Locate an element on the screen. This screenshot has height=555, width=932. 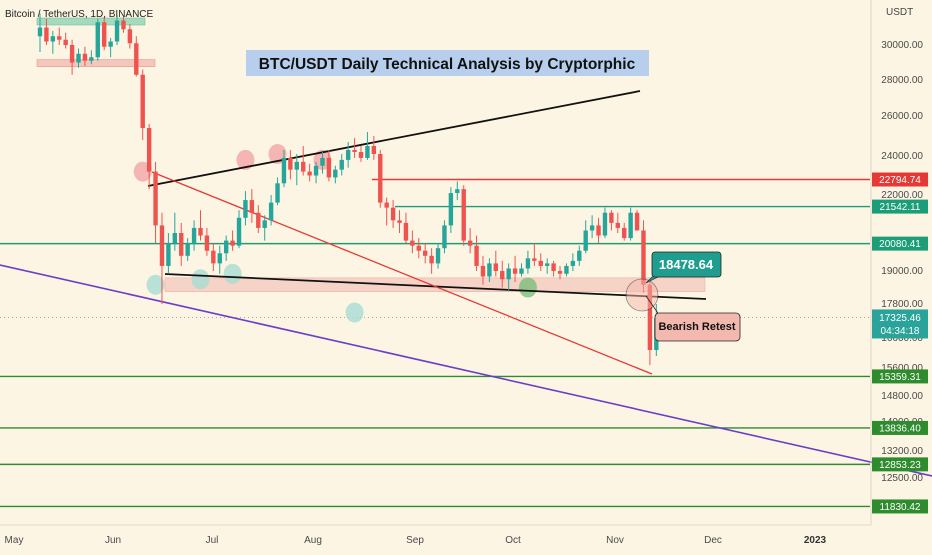
support-zone is located at coordinates (435, 284).